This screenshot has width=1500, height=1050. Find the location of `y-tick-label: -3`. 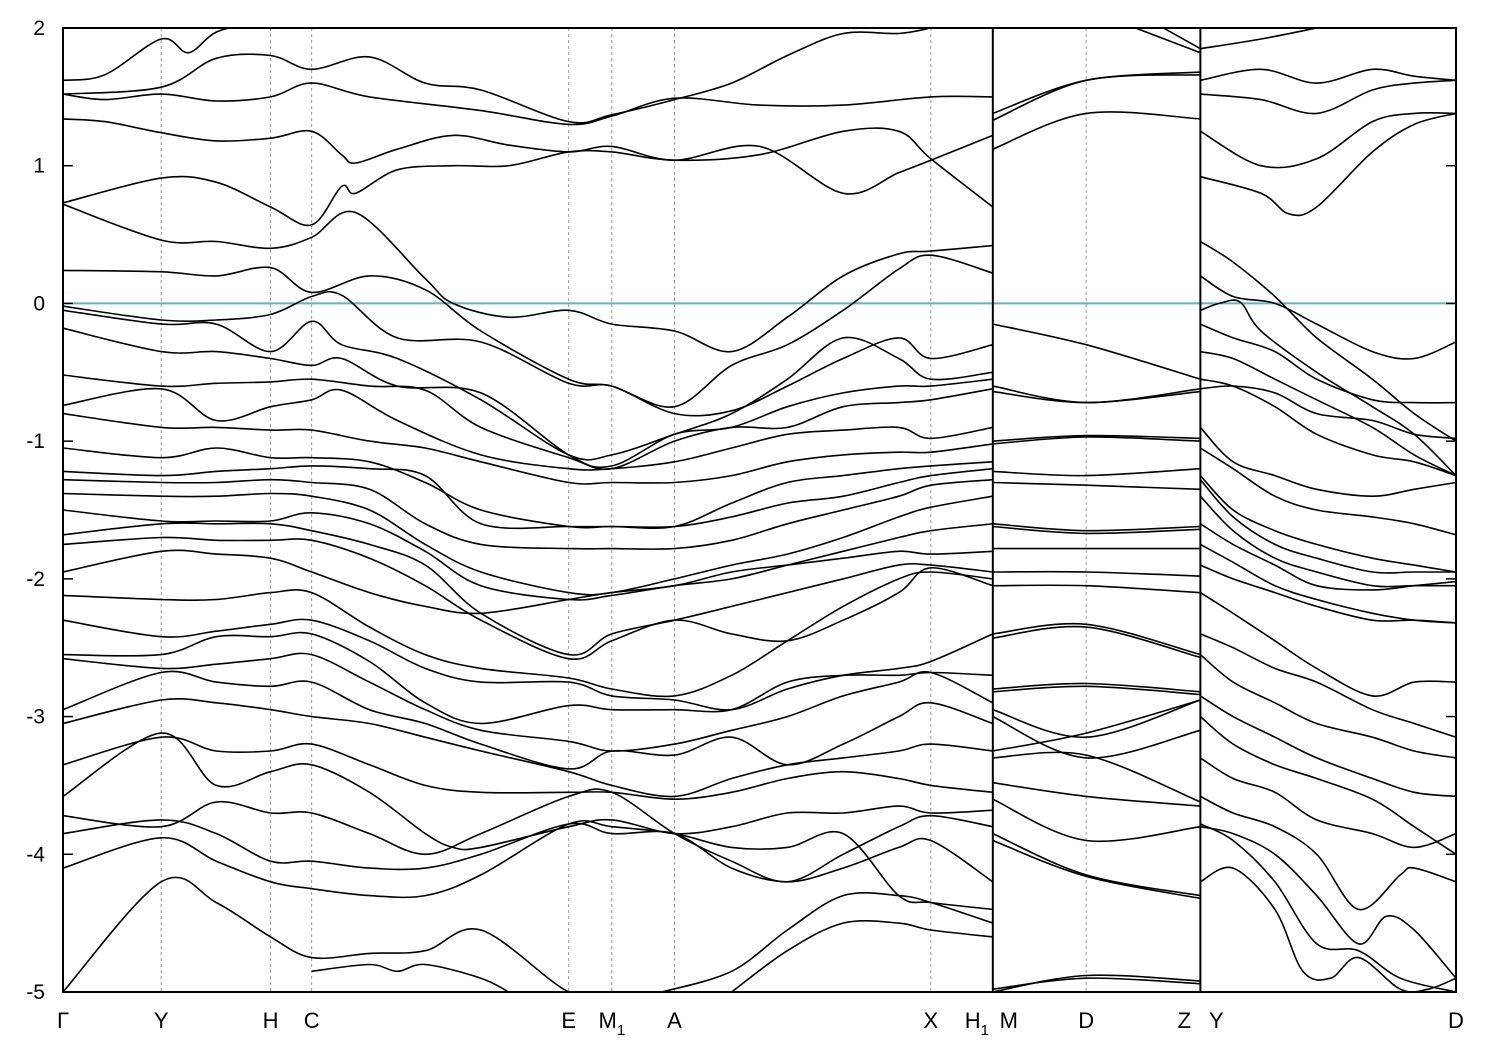

y-tick-label: -3 is located at coordinates (35, 717).